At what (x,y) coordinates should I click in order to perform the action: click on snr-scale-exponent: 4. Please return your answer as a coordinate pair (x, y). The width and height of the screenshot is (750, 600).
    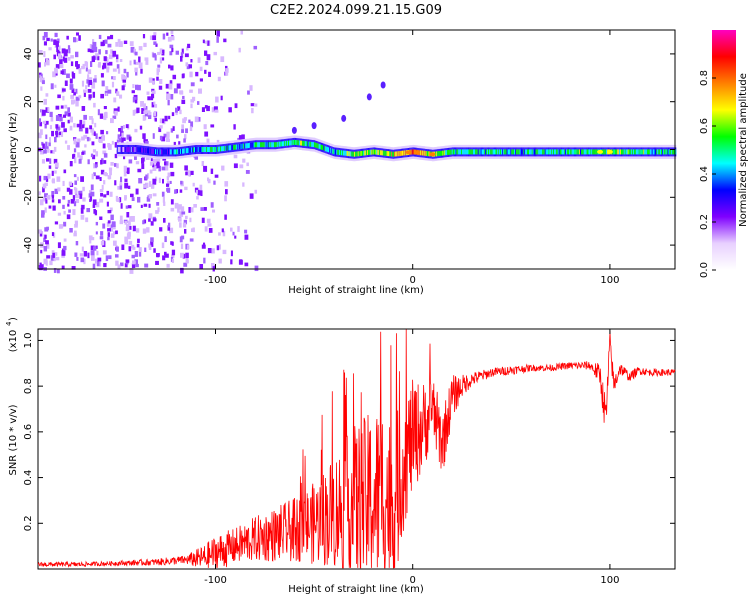
    Looking at the image, I should click on (9, 323).